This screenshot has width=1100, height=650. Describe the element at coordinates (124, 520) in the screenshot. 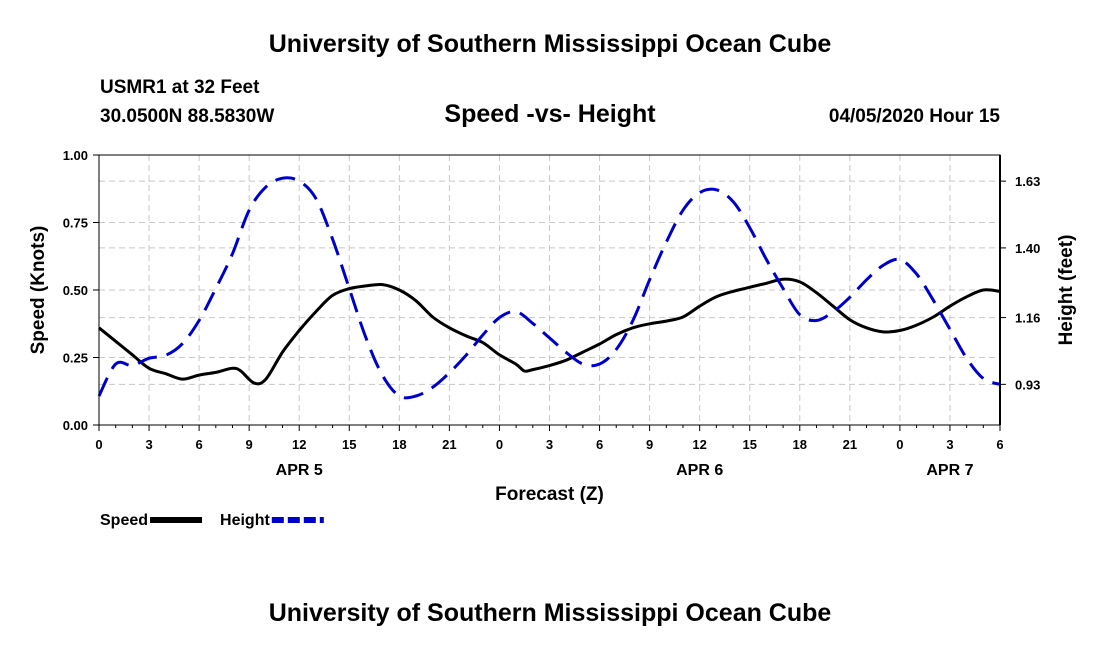

I see `legend-label-speed: Speed` at that location.